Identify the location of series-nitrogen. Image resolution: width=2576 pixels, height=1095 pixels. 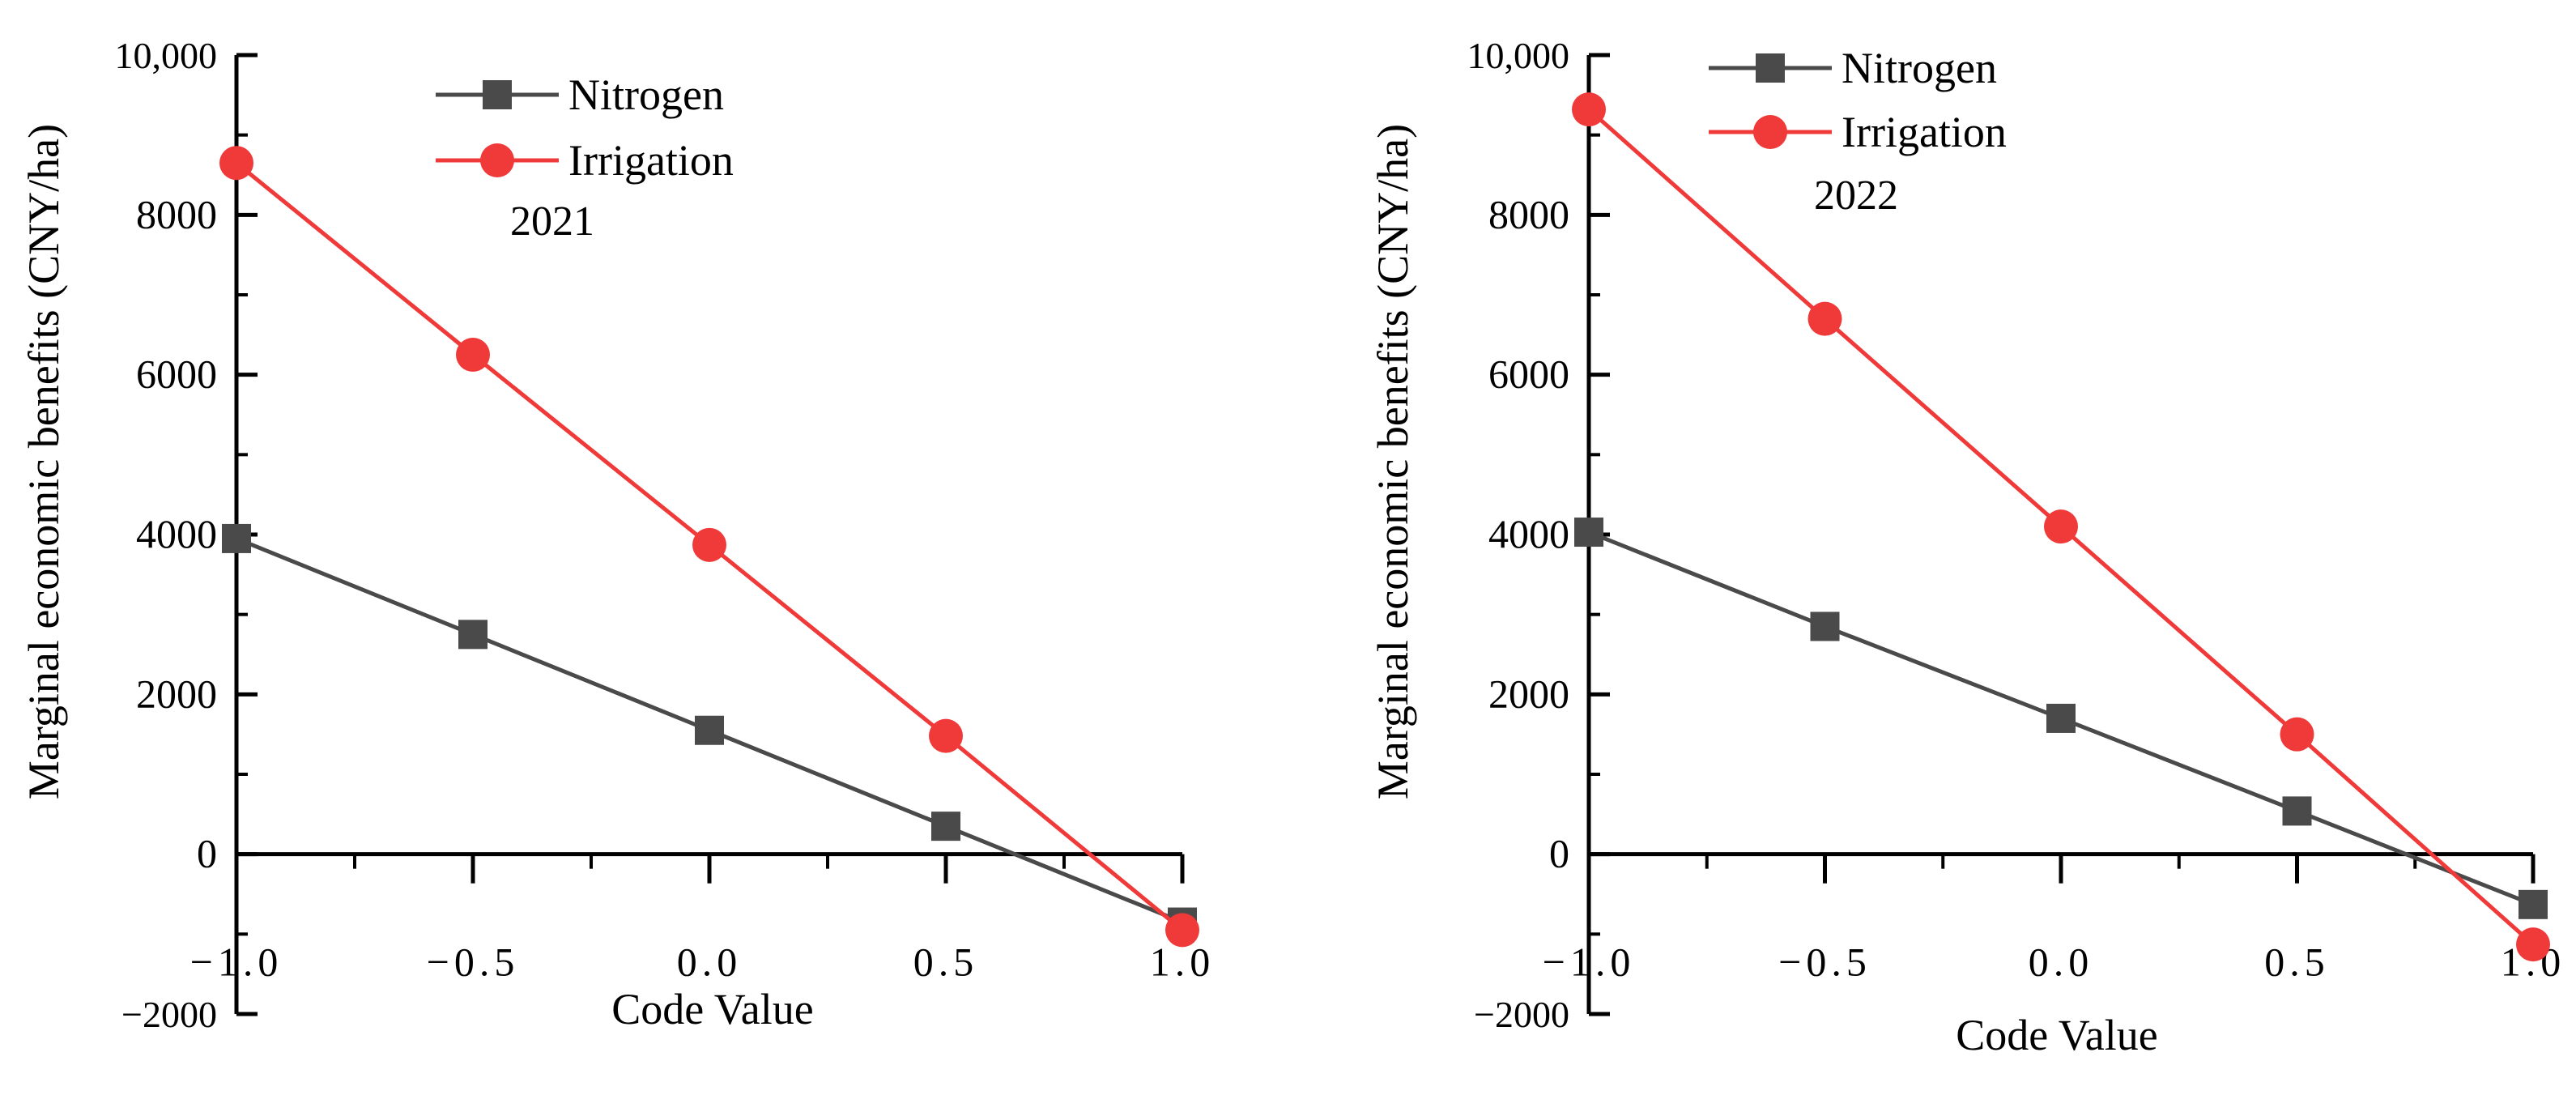
(2061, 719).